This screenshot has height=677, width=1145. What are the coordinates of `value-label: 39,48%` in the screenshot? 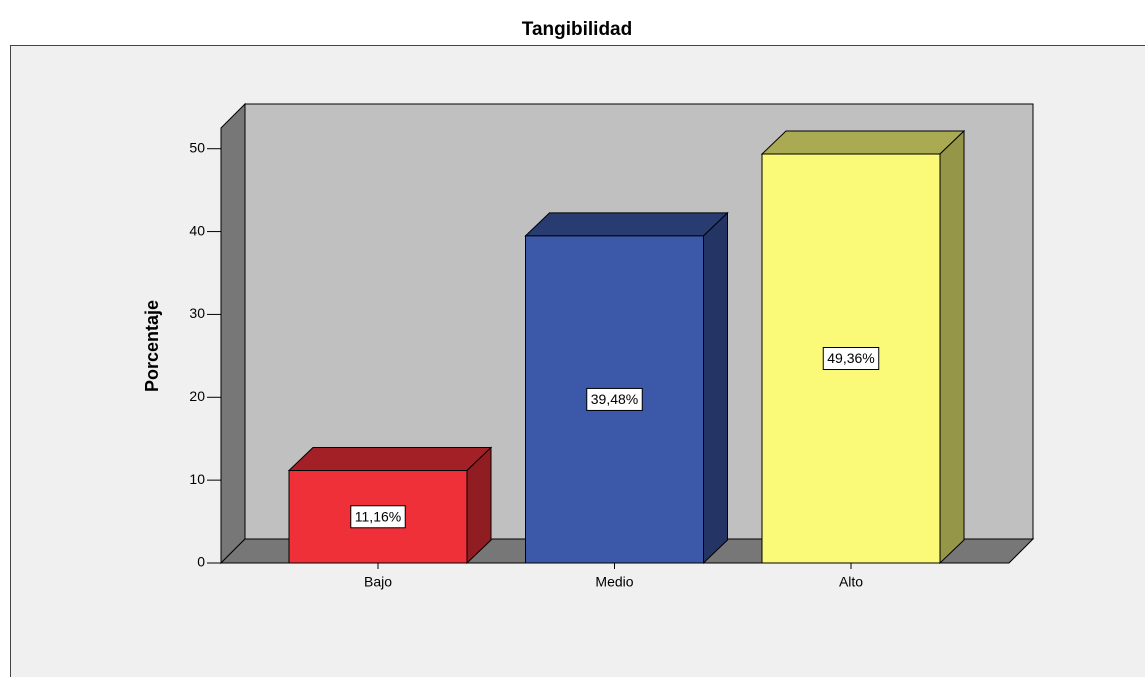 It's located at (614, 399).